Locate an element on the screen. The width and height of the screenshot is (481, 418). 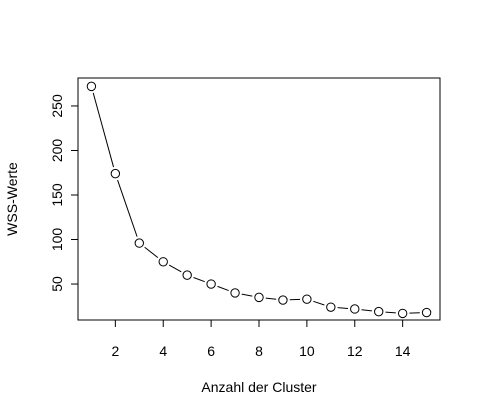
y-axis-title: WSS-Werte is located at coordinates (12, 199).